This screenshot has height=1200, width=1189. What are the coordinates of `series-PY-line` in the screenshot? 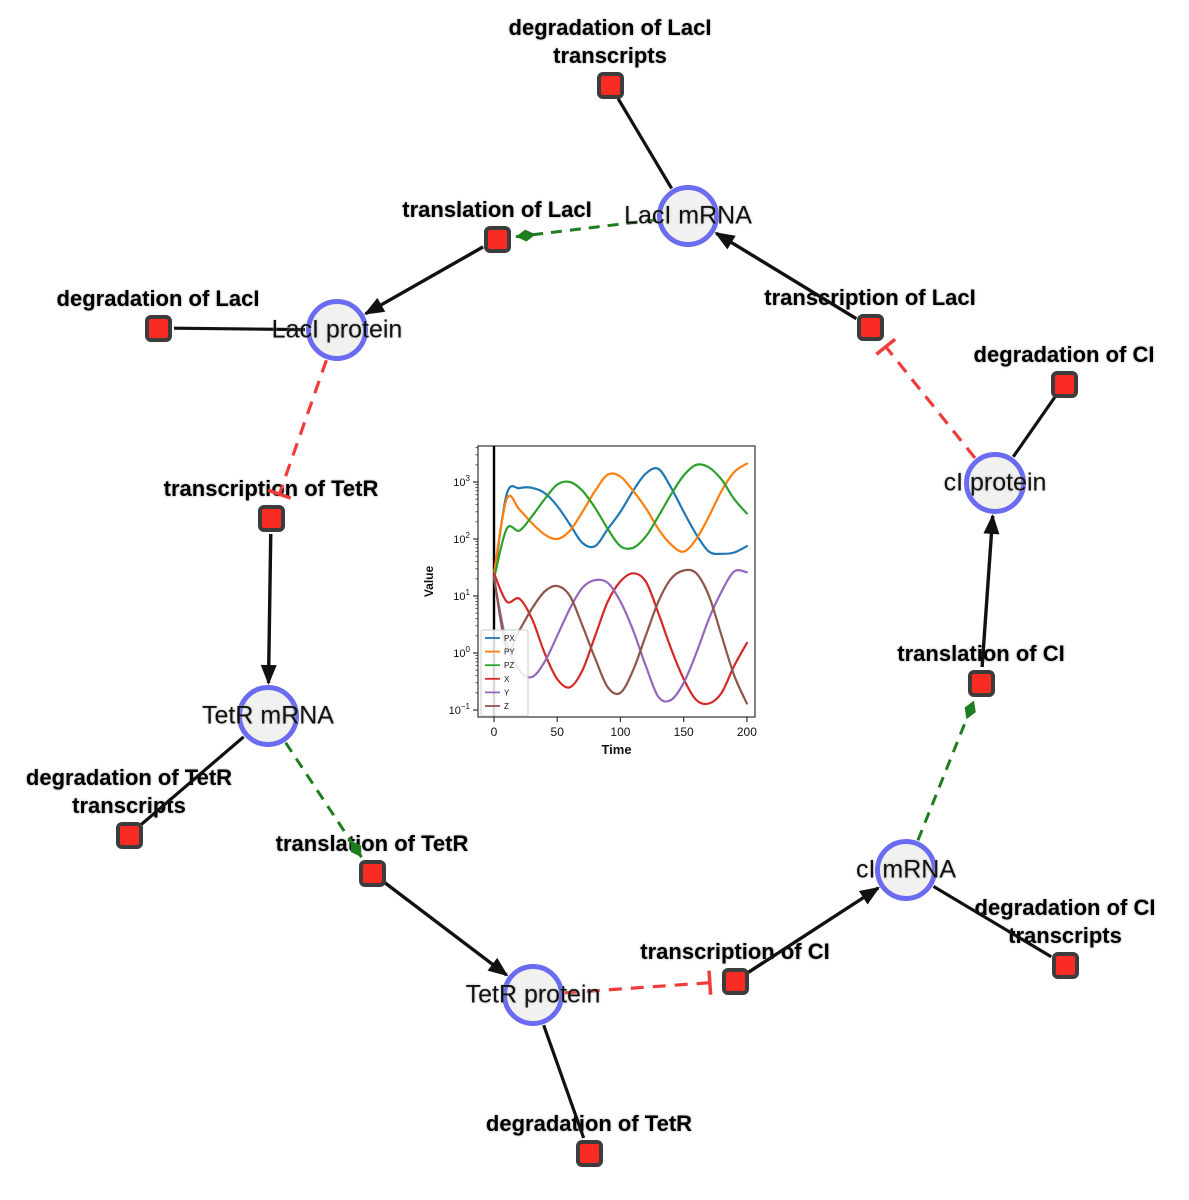 It's located at (620, 518).